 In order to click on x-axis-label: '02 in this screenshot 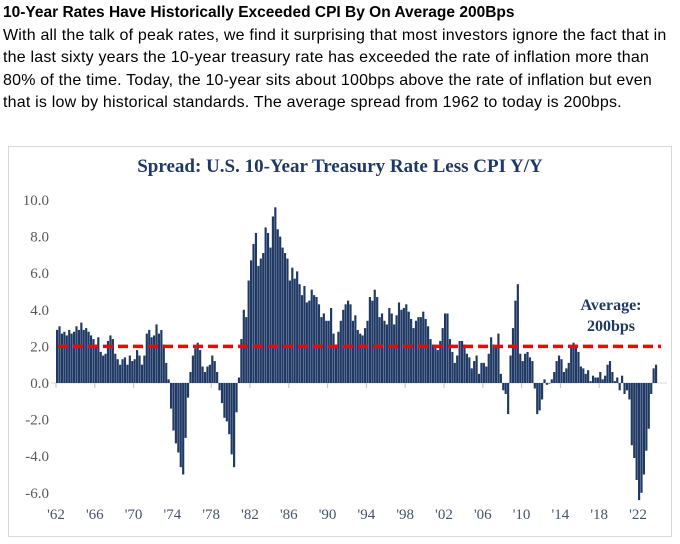, I will do `click(444, 515)`.